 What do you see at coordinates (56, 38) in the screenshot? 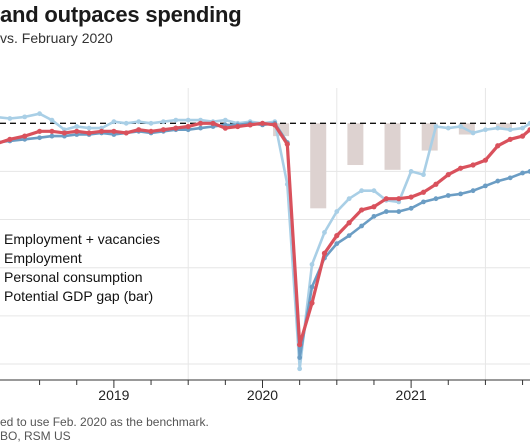
I see `chart-subtitle: vs. February 2020` at bounding box center [56, 38].